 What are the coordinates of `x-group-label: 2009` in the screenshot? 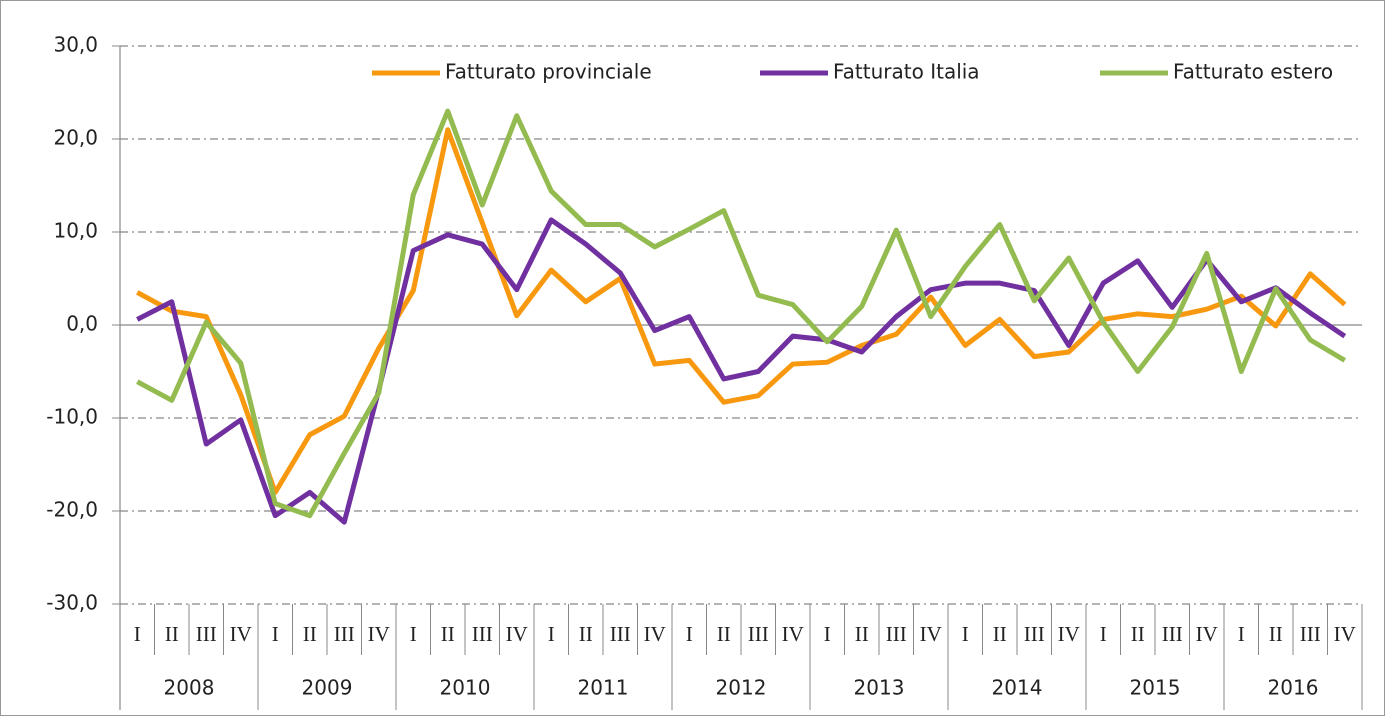 It's located at (327, 688).